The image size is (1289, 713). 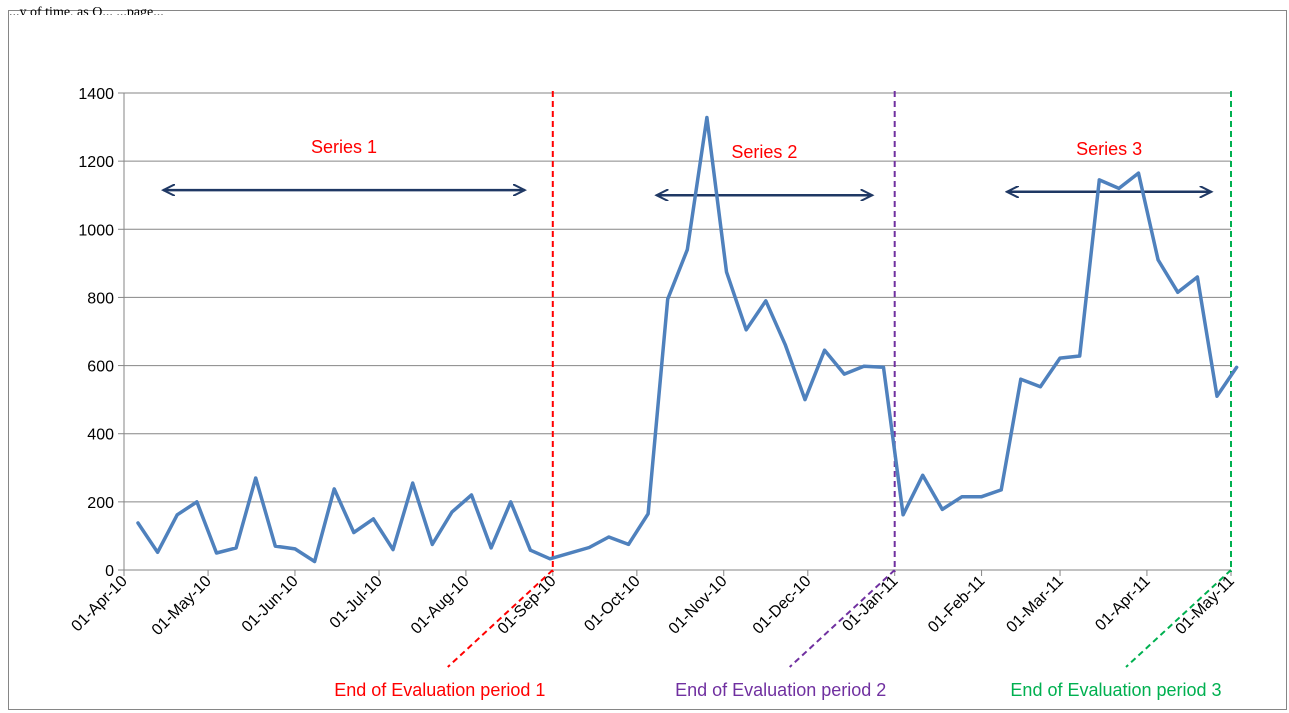 What do you see at coordinates (100, 503) in the screenshot?
I see `y-tick-label: 200` at bounding box center [100, 503].